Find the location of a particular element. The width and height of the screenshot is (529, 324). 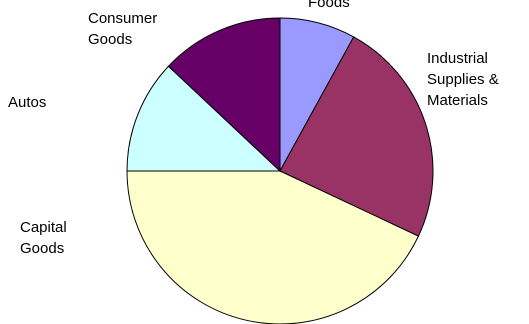

slice-label: Foods is located at coordinates (329, 5).